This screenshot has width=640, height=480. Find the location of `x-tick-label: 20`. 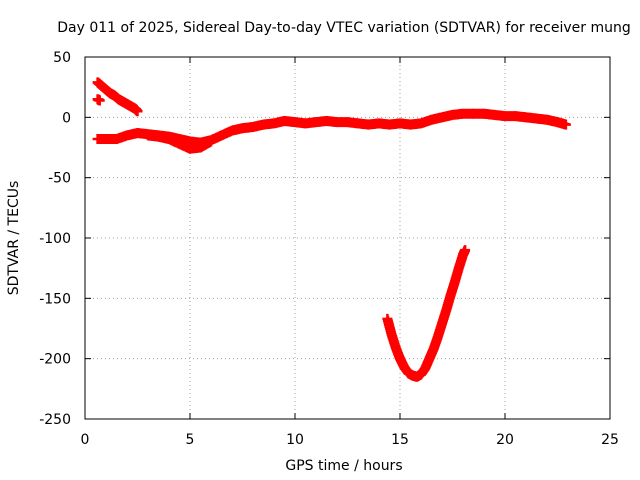

x-tick-label: 20 is located at coordinates (505, 440).